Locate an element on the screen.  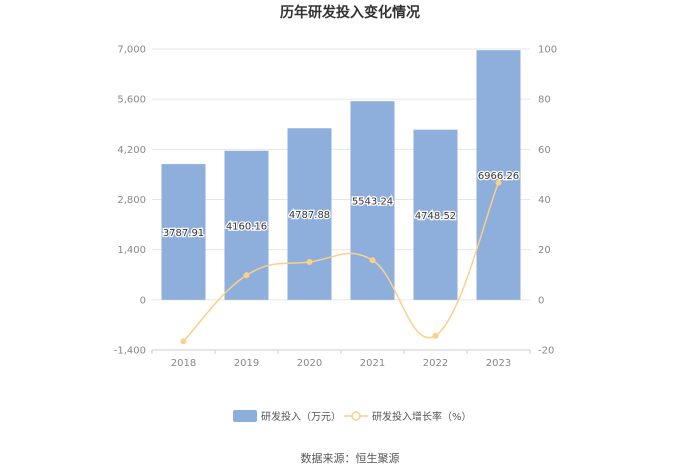
x-tick-label: 2020 is located at coordinates (309, 363).